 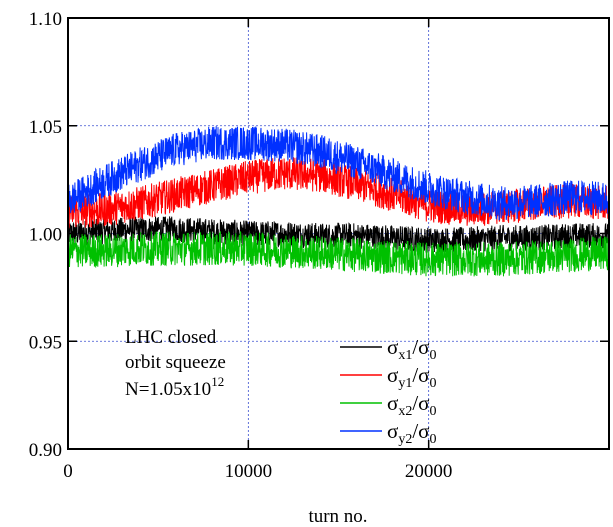 What do you see at coordinates (412, 433) in the screenshot?
I see `legend-label-y2: σy2/σ0` at bounding box center [412, 433].